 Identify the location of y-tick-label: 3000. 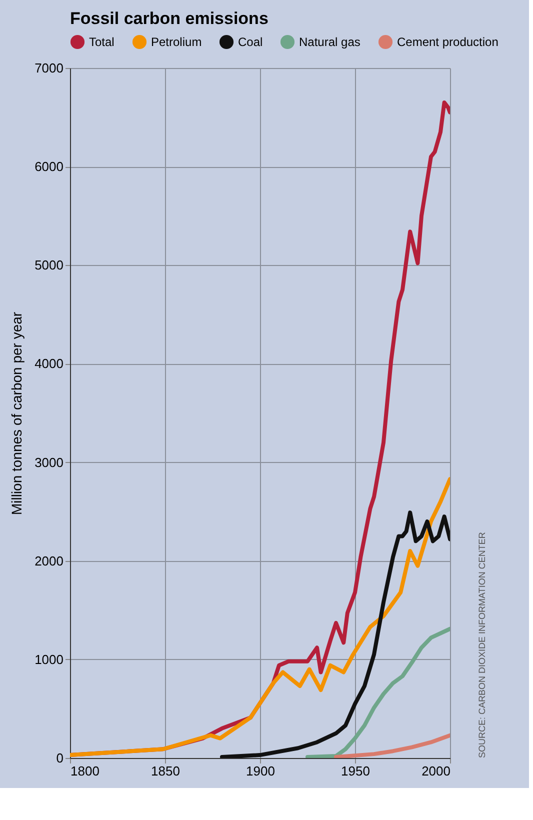
(49, 462).